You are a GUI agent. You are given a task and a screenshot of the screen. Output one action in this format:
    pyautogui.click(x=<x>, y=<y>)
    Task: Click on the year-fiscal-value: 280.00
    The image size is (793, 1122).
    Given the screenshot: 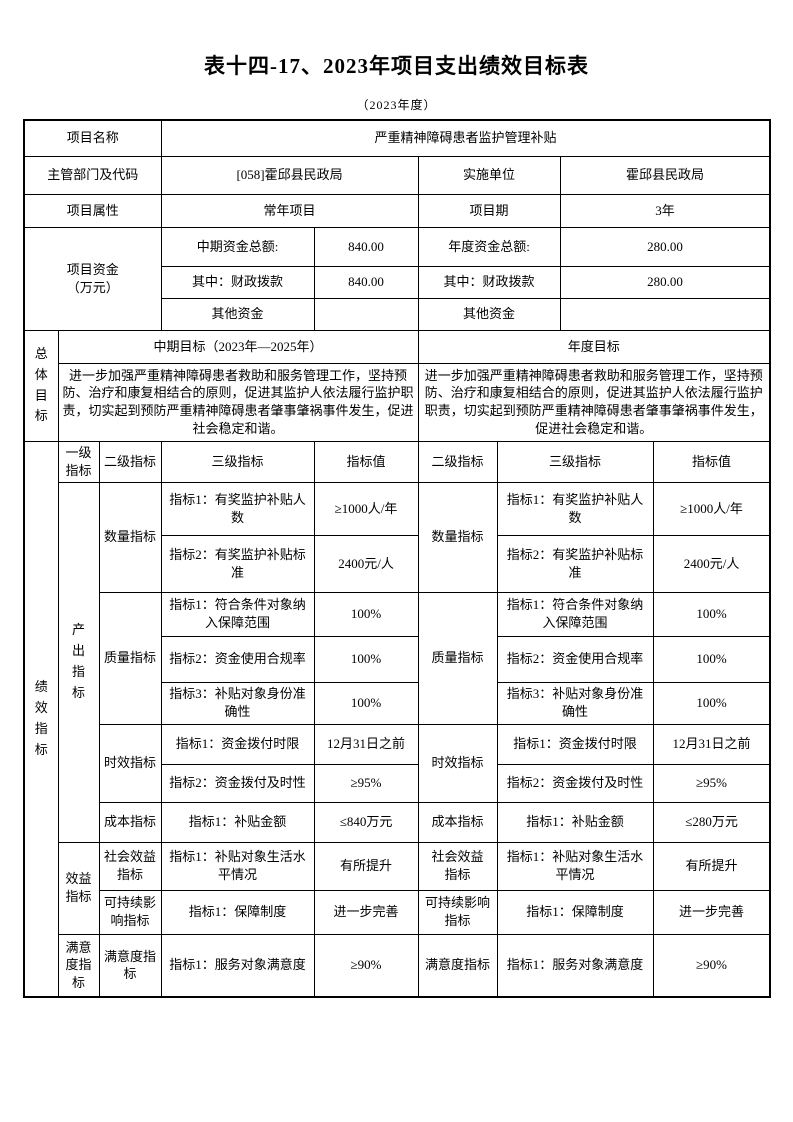 What is the action you would take?
    pyautogui.click(x=665, y=282)
    